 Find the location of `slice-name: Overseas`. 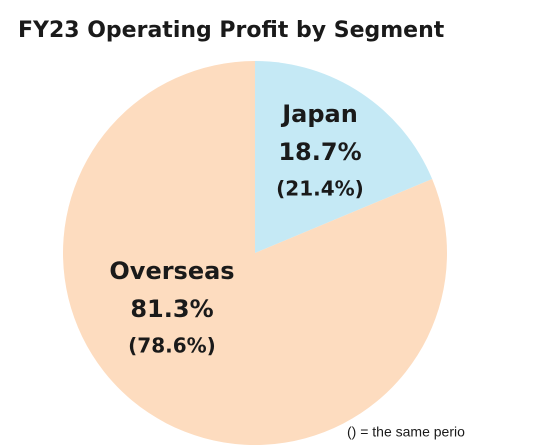

slice-name: Overseas is located at coordinates (171, 271).